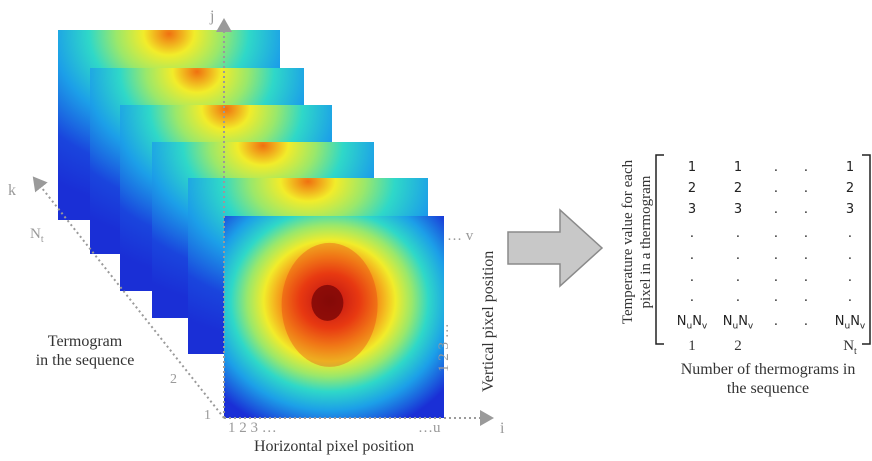  What do you see at coordinates (738, 346) in the screenshot?
I see `matrix-column-label: 2` at bounding box center [738, 346].